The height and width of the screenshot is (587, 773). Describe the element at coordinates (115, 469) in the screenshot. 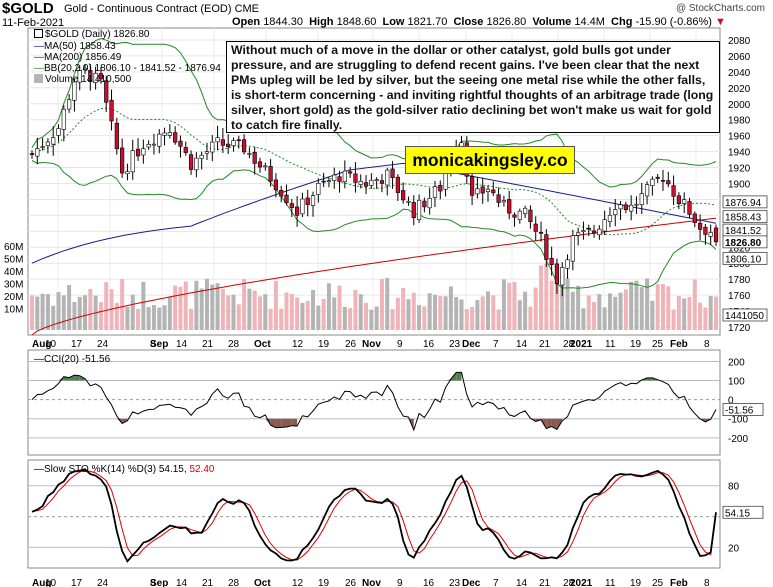

I see `legend-sto-text: Slow STO %K(14) %D(3) 54.15,` at that location.